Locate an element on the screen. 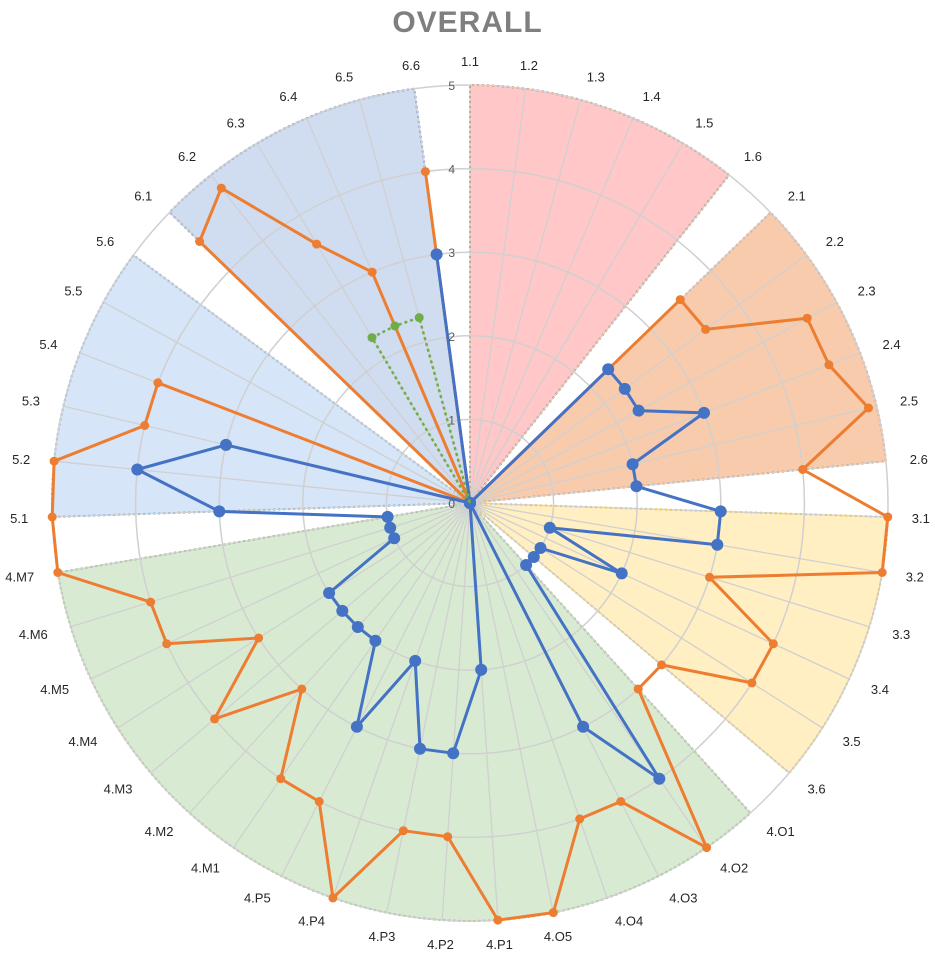 This screenshot has height=961, width=935. category-label: 2.4 is located at coordinates (892, 344).